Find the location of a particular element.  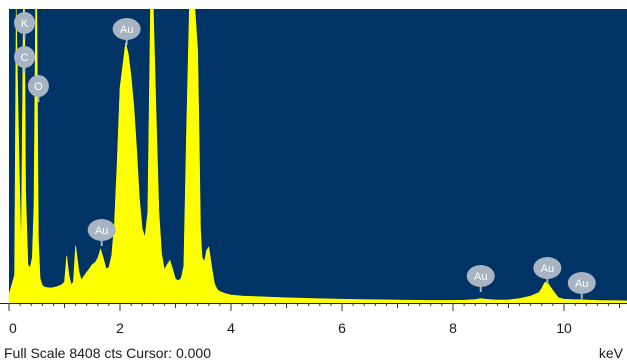

x-tick-label: 8 is located at coordinates (453, 328).